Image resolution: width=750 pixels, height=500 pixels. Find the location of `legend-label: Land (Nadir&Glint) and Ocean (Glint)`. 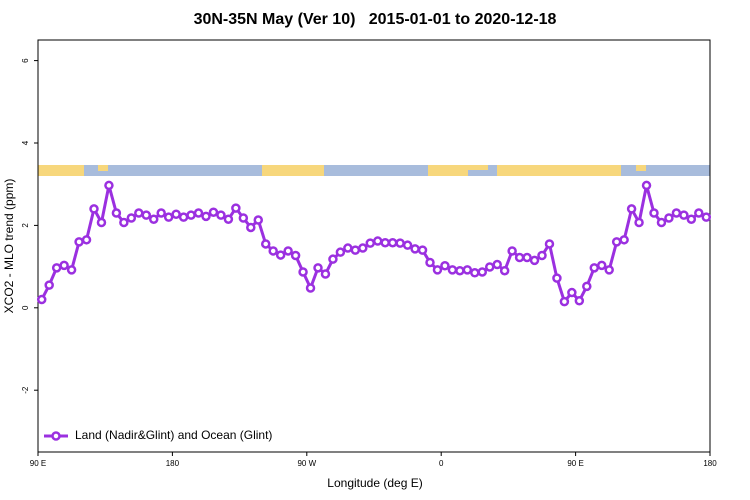

legend-label: Land (Nadir&Glint) and Ocean (Glint) is located at coordinates (173, 435).